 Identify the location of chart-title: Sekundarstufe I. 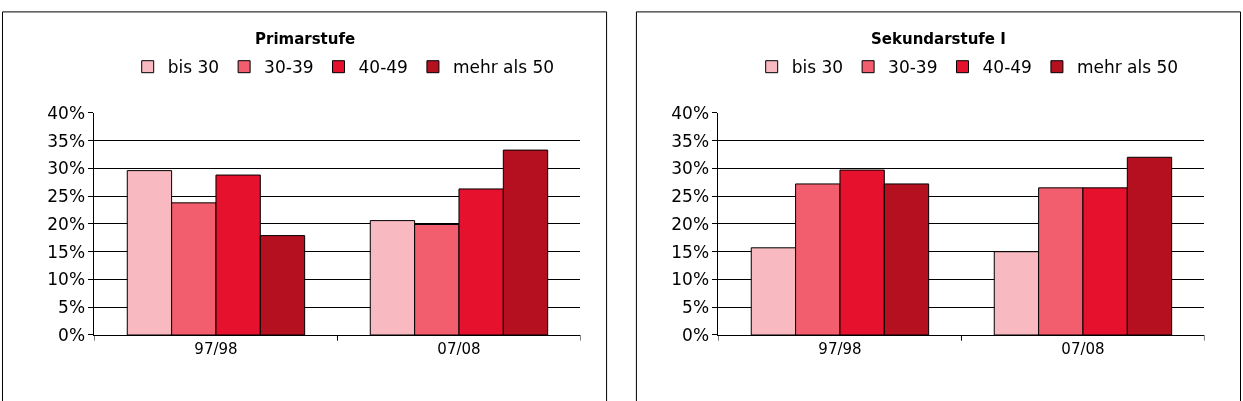
(938, 39).